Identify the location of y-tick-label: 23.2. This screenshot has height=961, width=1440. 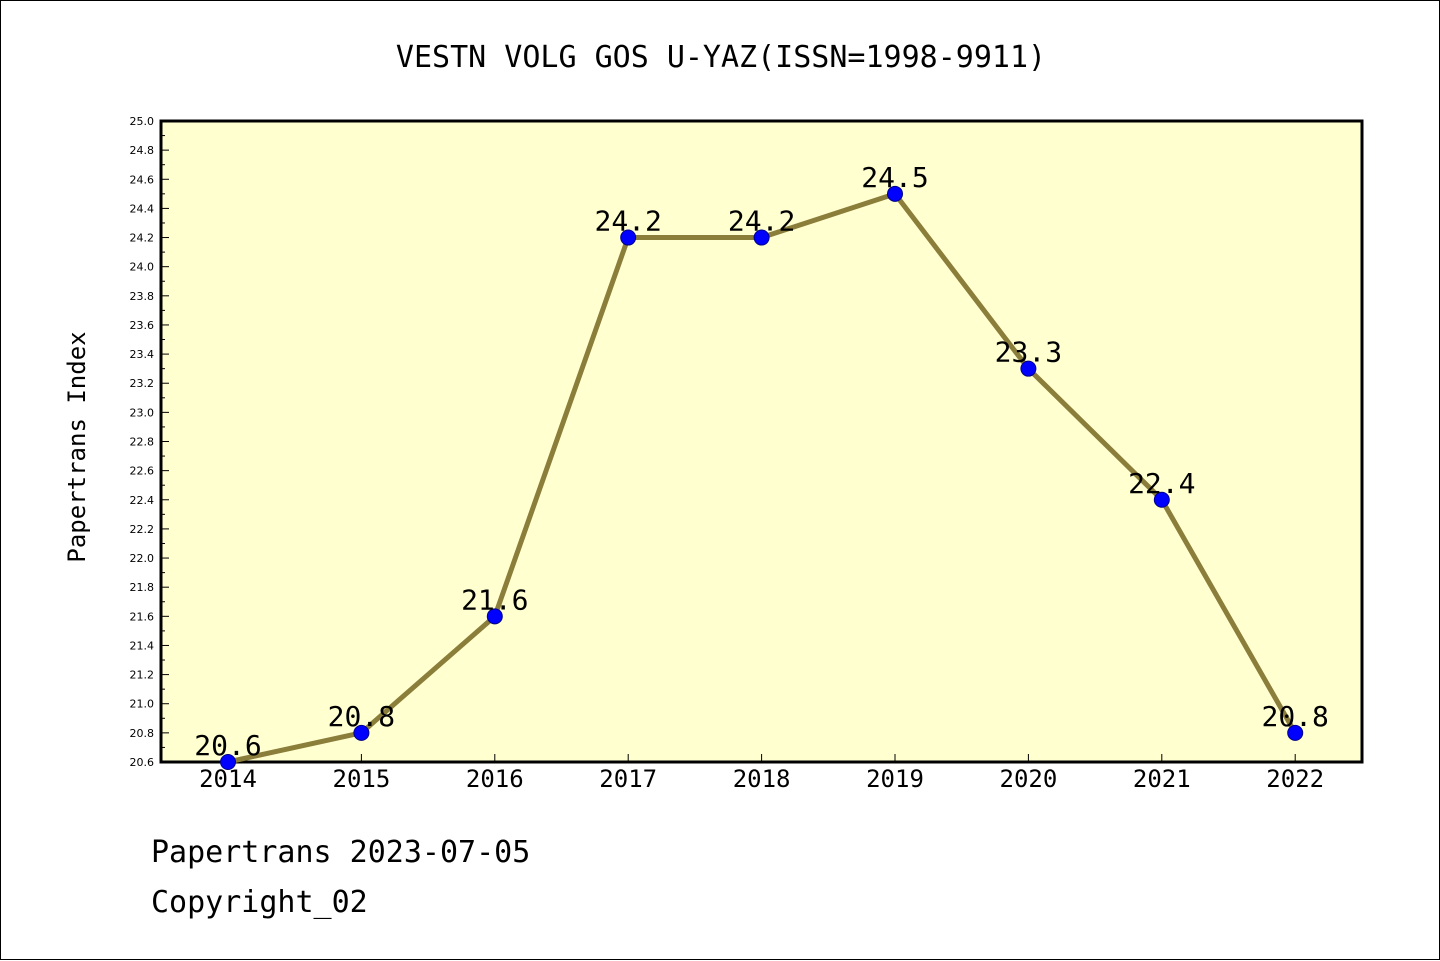
(142, 383).